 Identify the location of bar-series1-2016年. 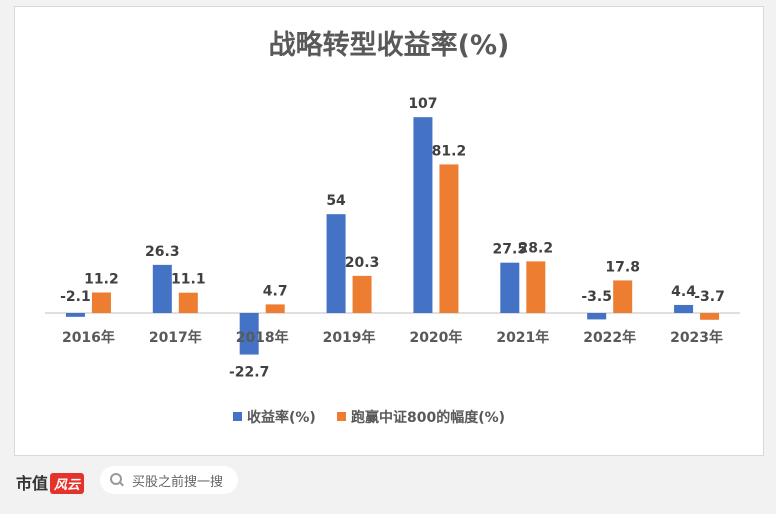
(75, 315).